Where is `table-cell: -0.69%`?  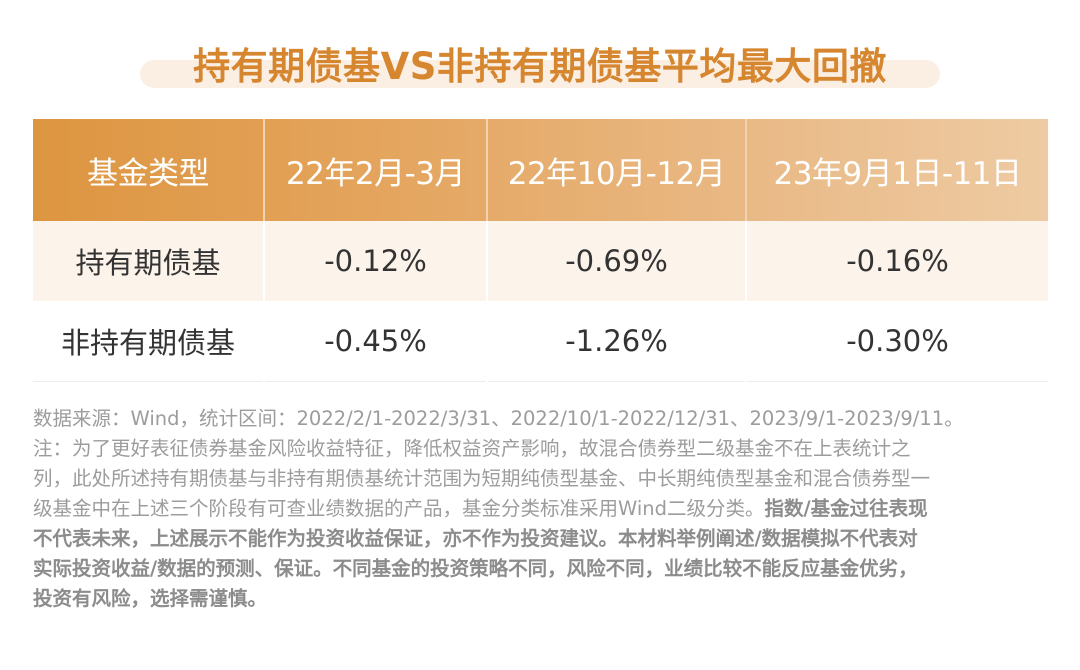
table-cell: -0.69% is located at coordinates (616, 261).